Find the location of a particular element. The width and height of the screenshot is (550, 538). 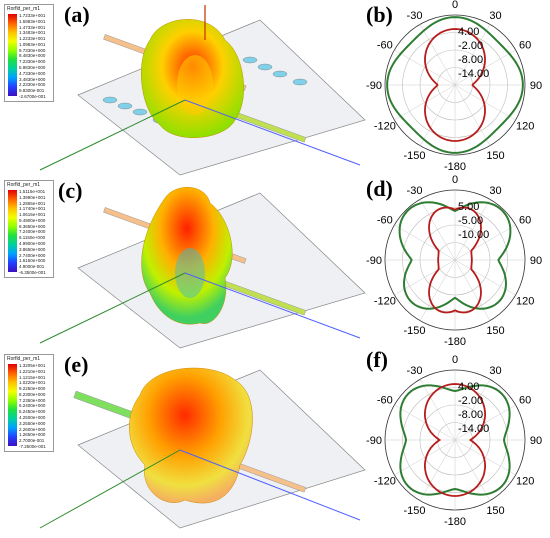

legend-tick-label: 2.7000e-001 is located at coordinates (32, 441).